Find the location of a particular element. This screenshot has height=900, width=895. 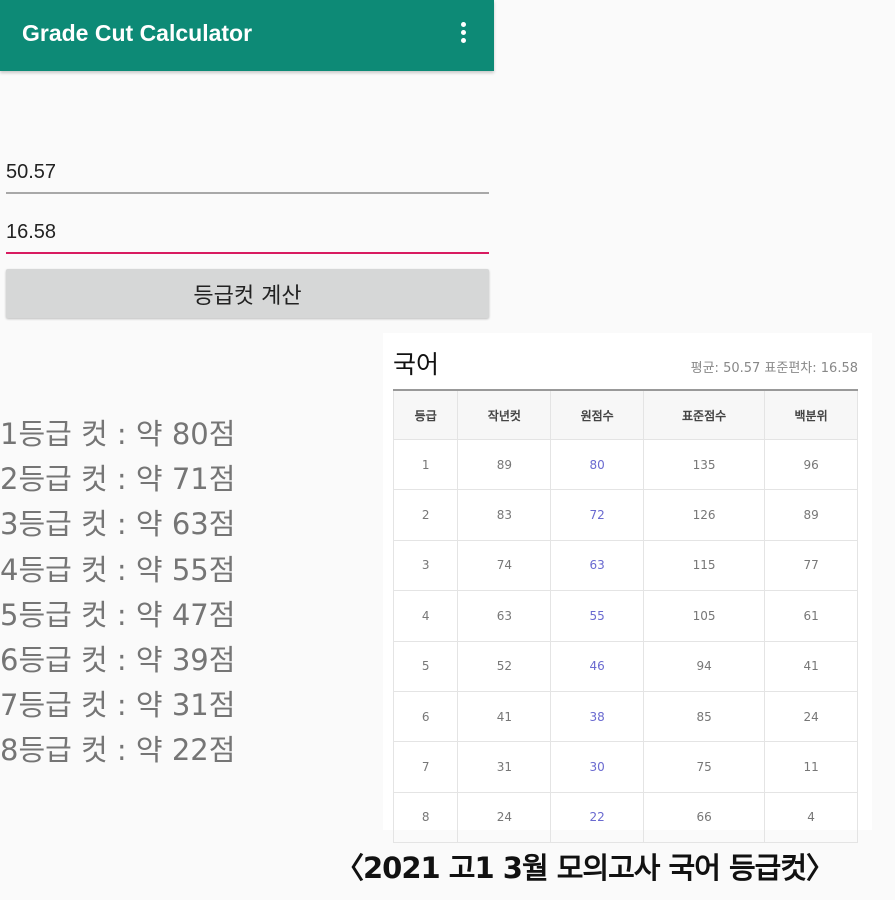

table-cell: 135 is located at coordinates (704, 464).